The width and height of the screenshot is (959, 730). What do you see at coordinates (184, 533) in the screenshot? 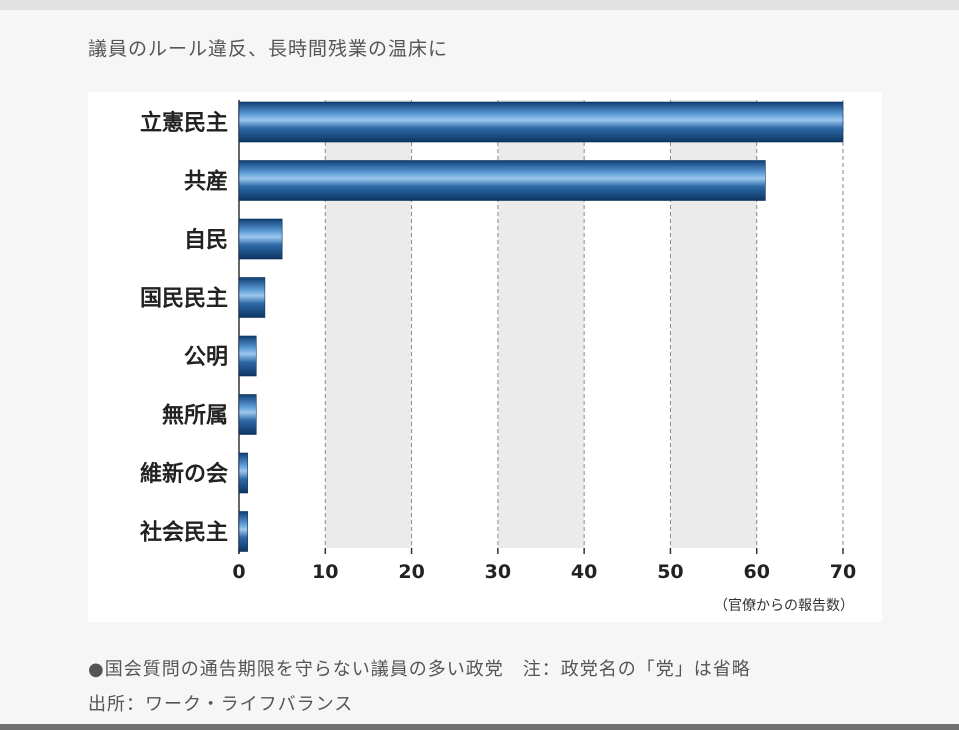
I see `category-label: 社会民主` at bounding box center [184, 533].